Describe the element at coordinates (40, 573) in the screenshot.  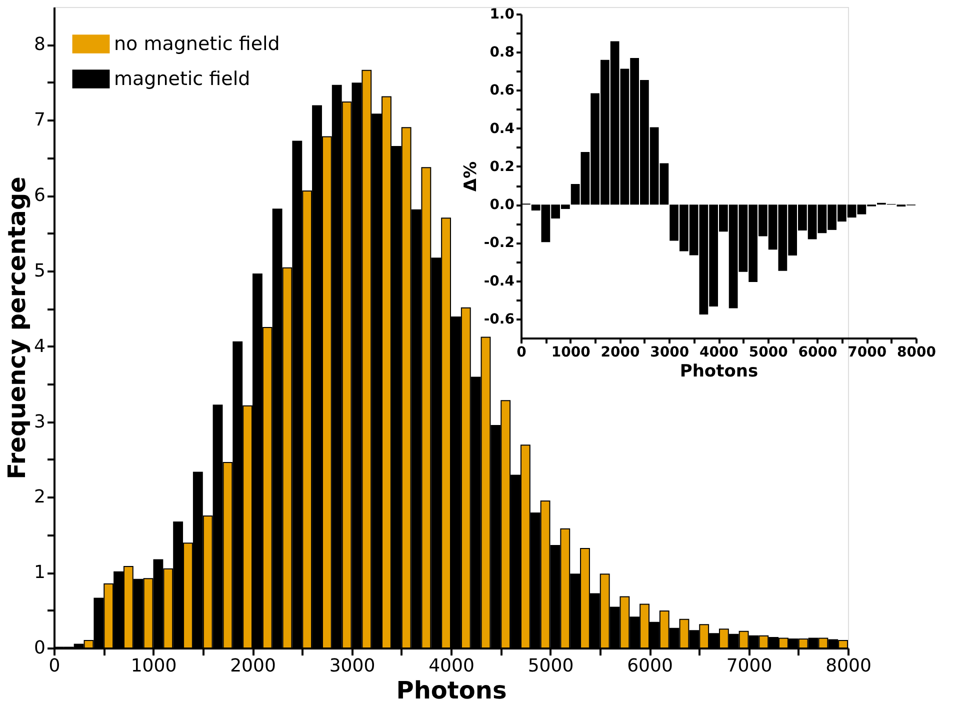
I see `y-tick-label: 1` at that location.